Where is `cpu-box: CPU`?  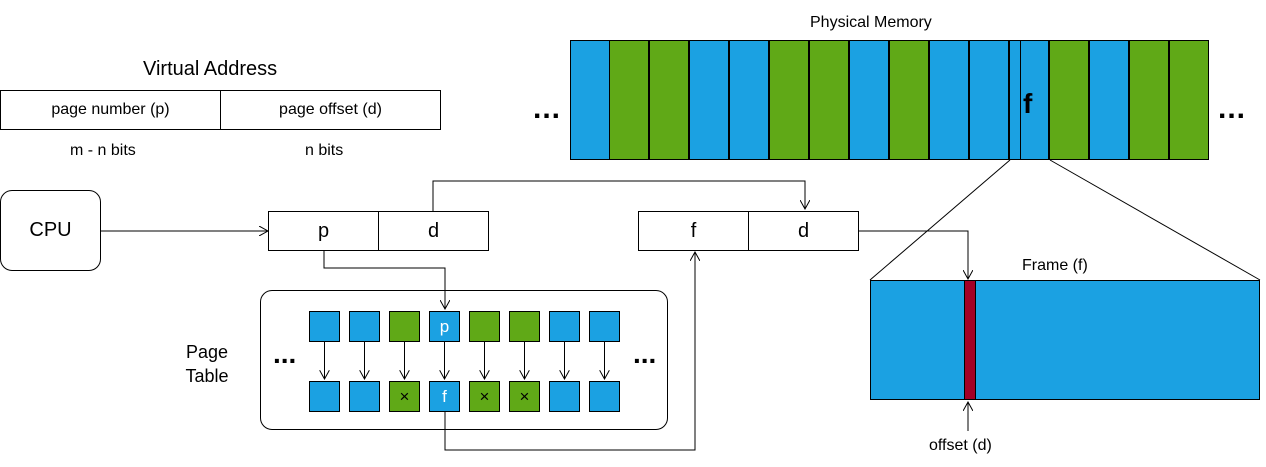 cpu-box: CPU is located at coordinates (50, 230).